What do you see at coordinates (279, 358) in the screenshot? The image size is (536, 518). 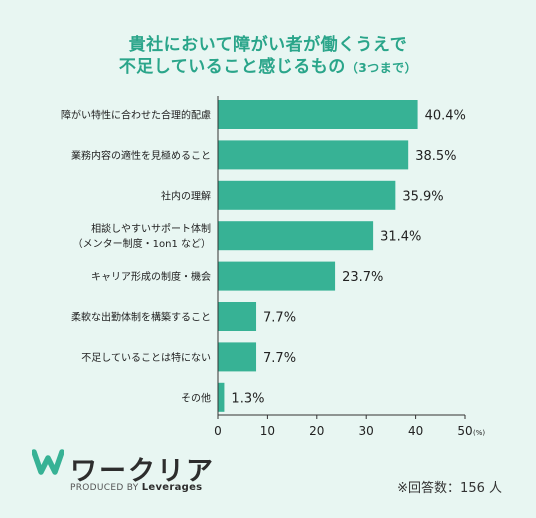 I see `value-label-7: 7.7%` at bounding box center [279, 358].